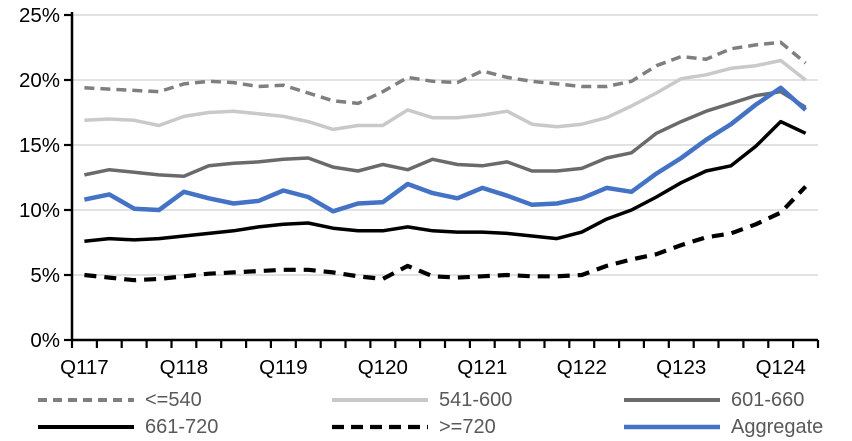 This screenshot has height=441, width=852. I want to click on y-axis-label: 10%, so click(39, 210).